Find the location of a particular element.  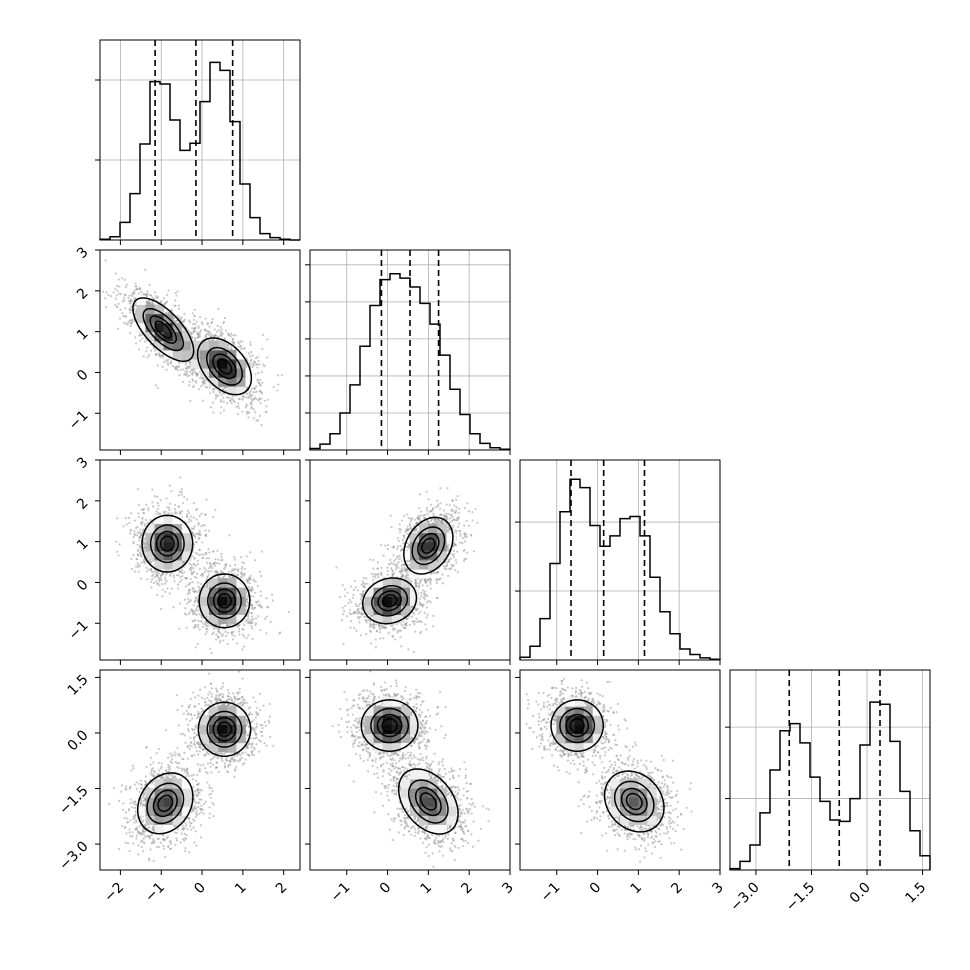

histogram-step-line is located at coordinates (620, 569).